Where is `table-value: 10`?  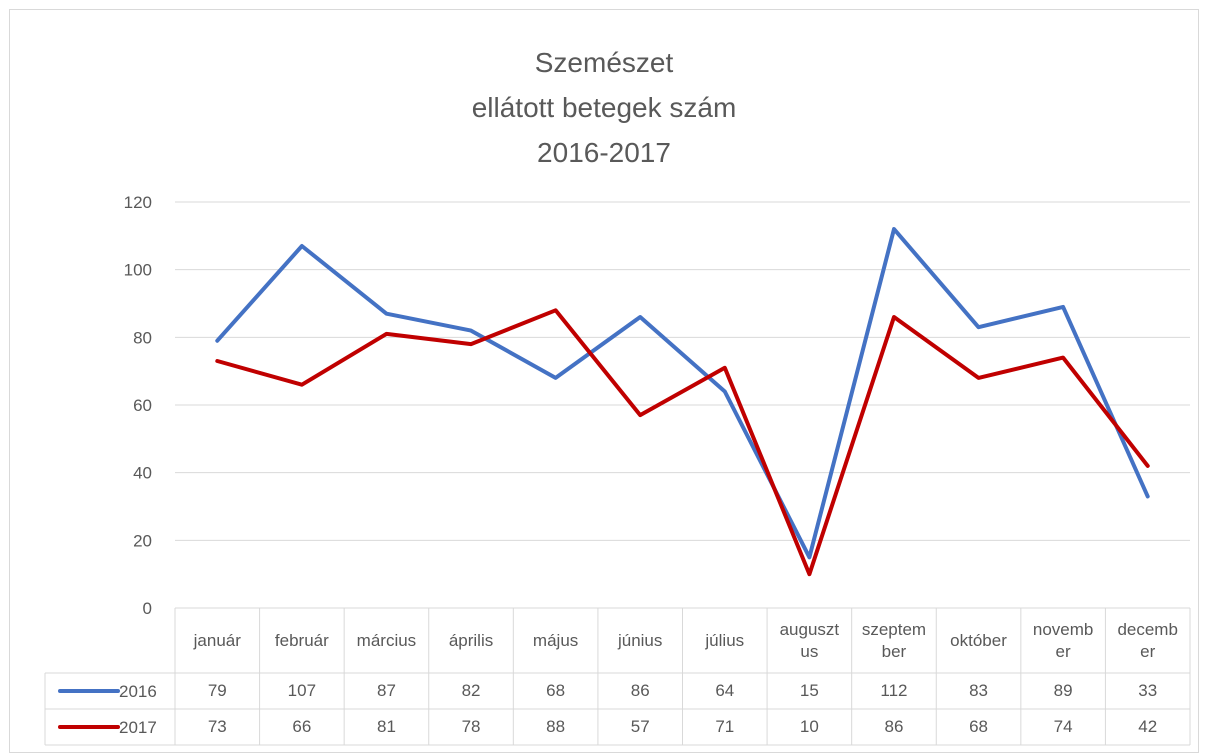 table-value: 10 is located at coordinates (809, 727).